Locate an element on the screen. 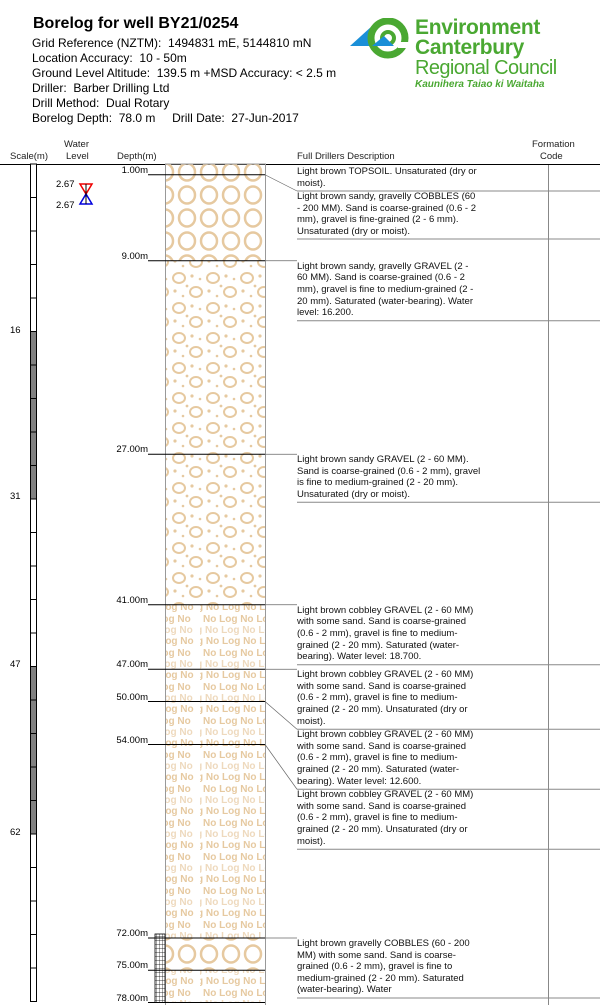 This screenshot has height=1005, width=600. col-scale: Scale(m) is located at coordinates (29, 156).